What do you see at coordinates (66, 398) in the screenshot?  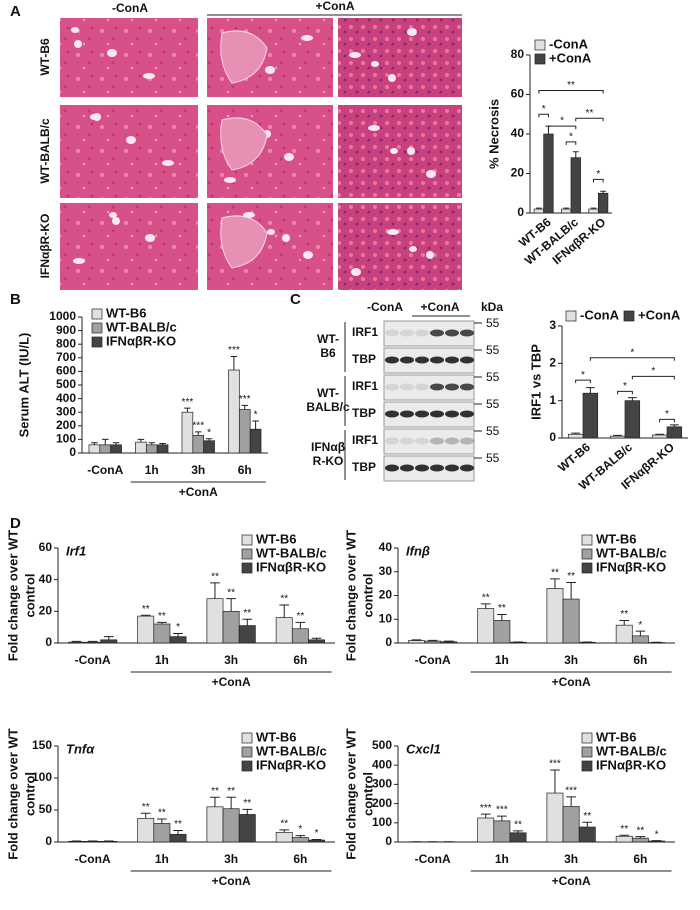 I see `y-tick-label: 400` at bounding box center [66, 398].